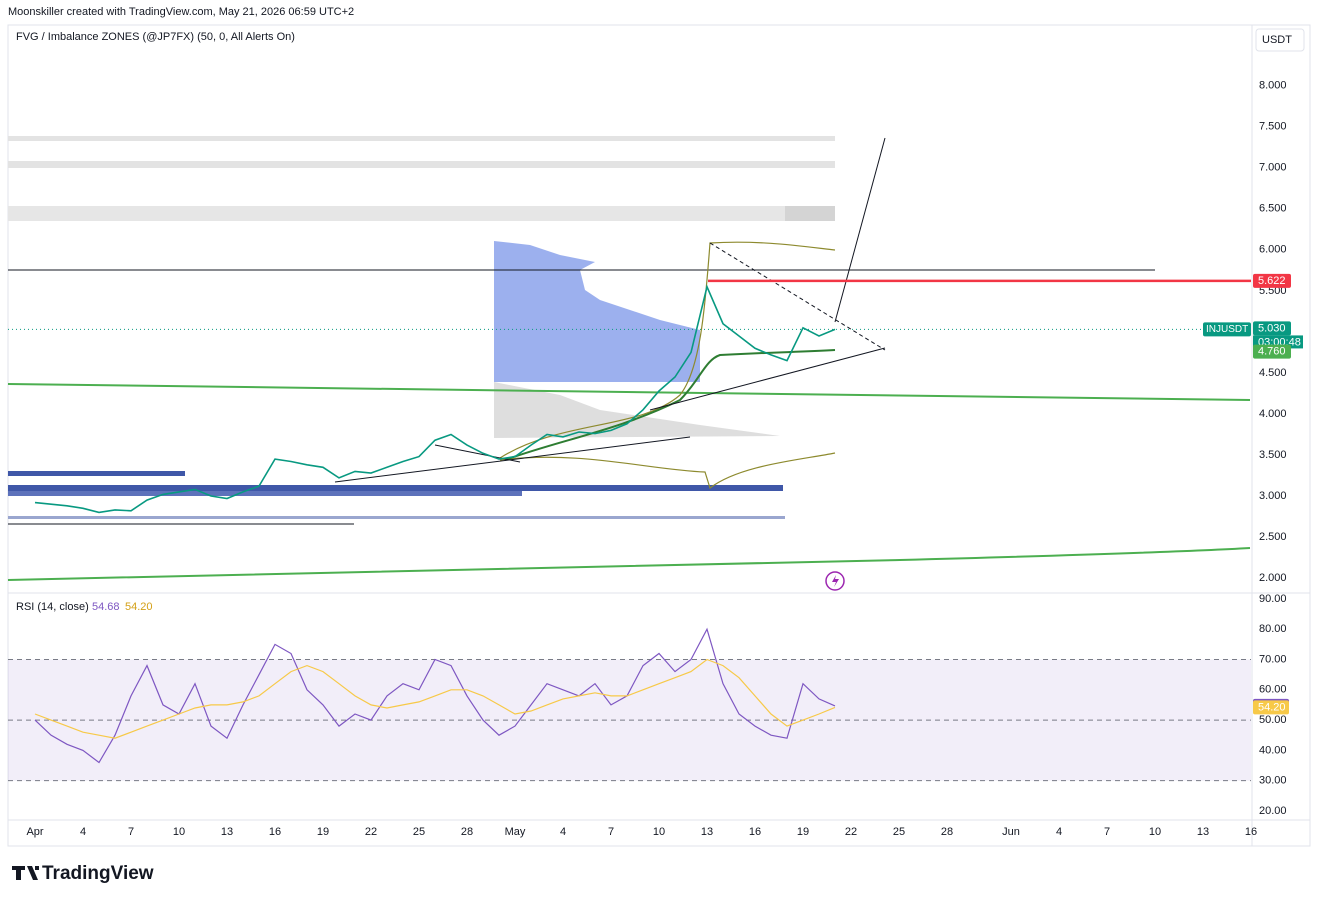 The width and height of the screenshot is (1319, 905). I want to click on rsi-title: RSI (14, close), so click(52, 607).